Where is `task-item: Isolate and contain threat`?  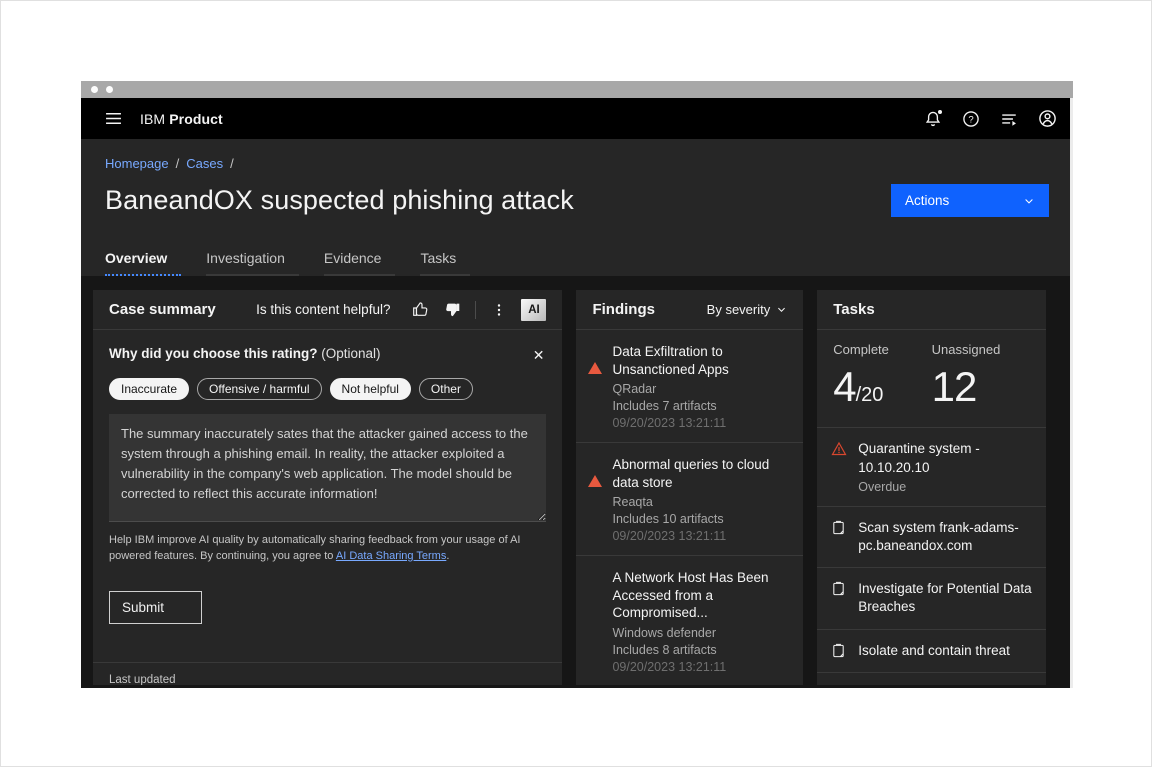
task-item: Isolate and contain threat is located at coordinates (932, 651).